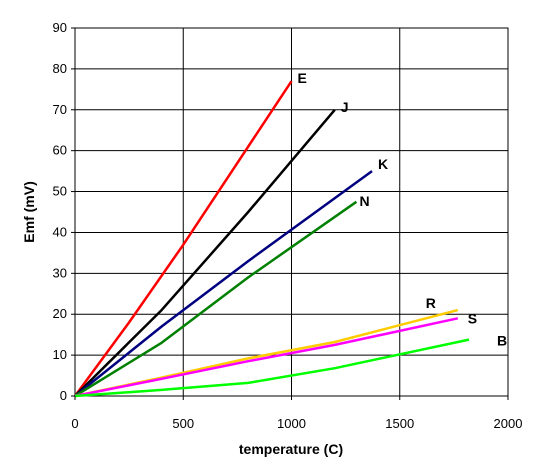 The image size is (540, 476). Describe the element at coordinates (60, 354) in the screenshot. I see `y-tick-label: 10` at that location.